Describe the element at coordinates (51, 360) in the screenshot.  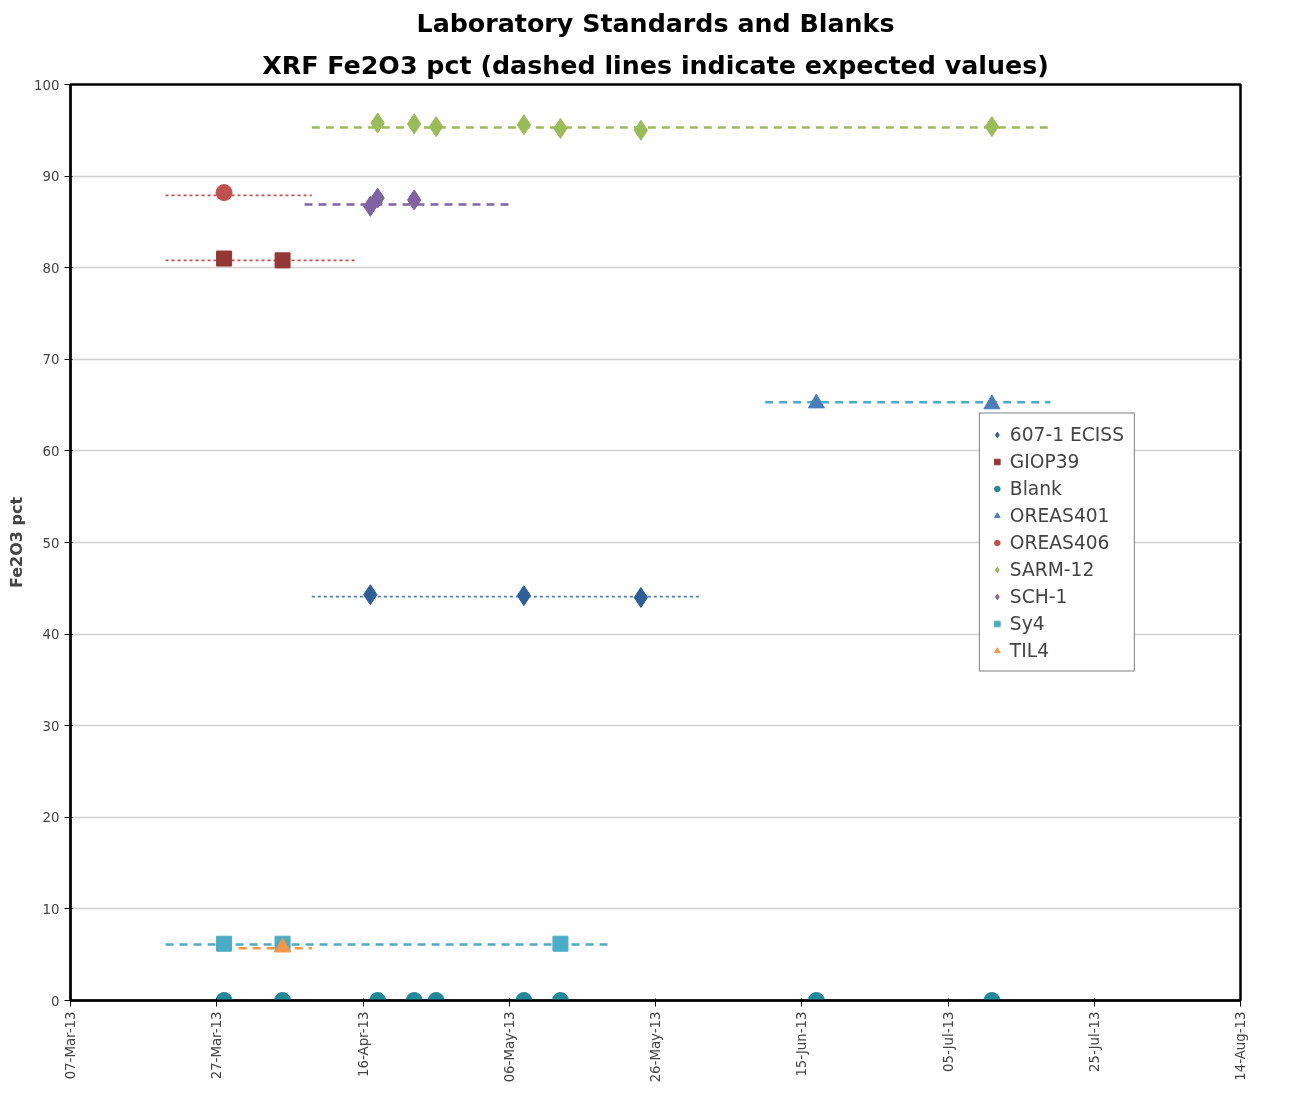
I see `y-tick-label: 70` at that location.